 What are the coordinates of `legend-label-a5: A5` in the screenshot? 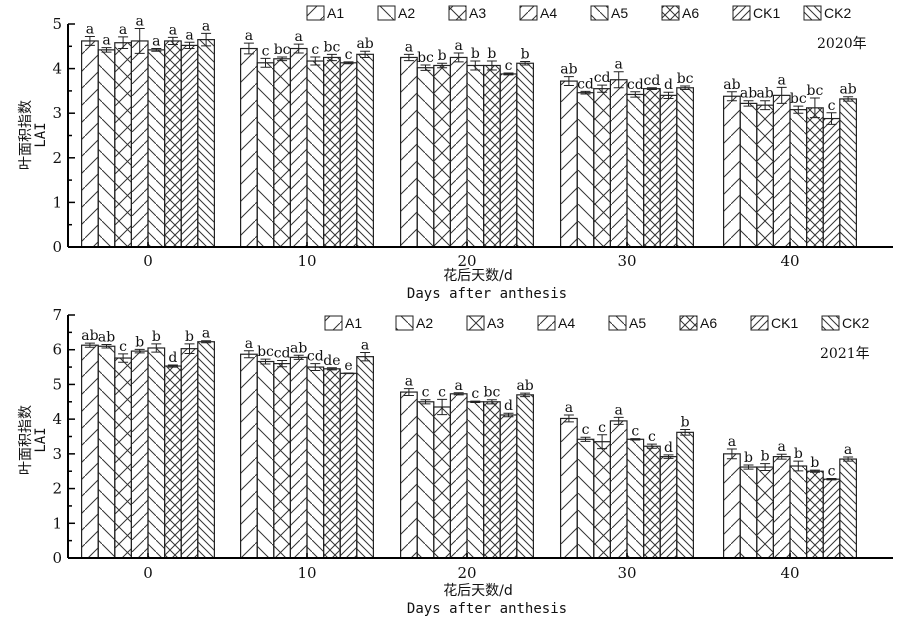 It's located at (619, 13).